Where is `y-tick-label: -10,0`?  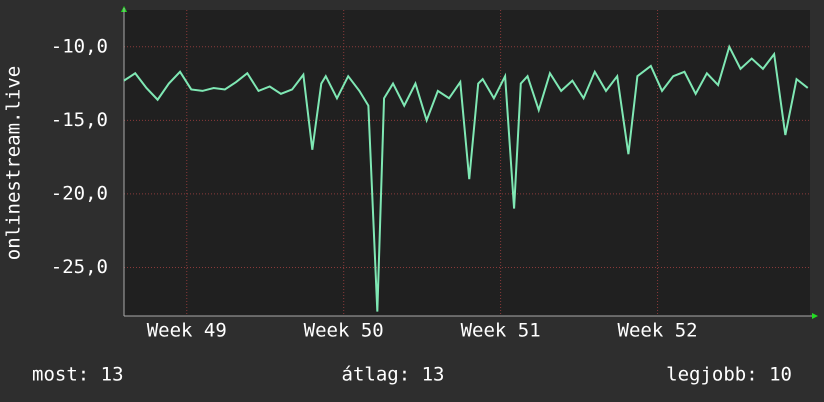 y-tick-label: -10,0 is located at coordinates (79, 46).